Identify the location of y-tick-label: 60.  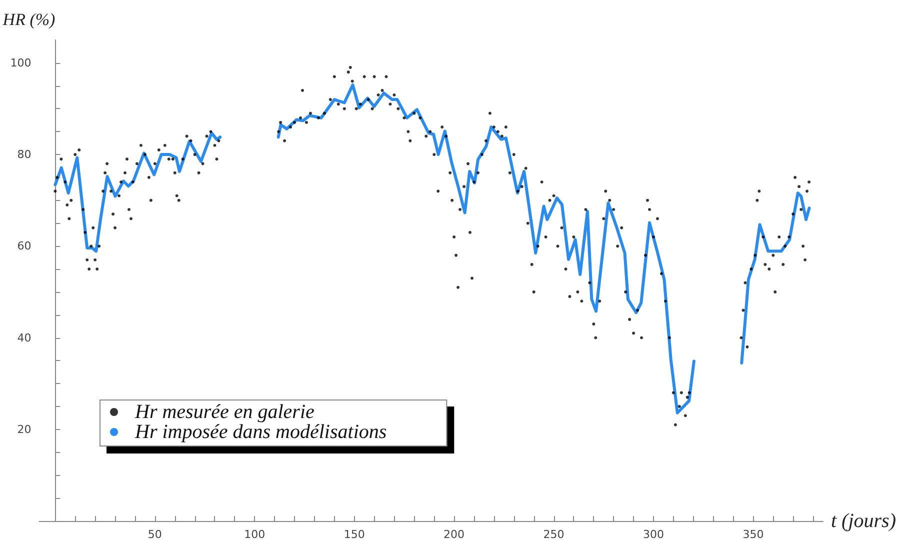
(24, 246).